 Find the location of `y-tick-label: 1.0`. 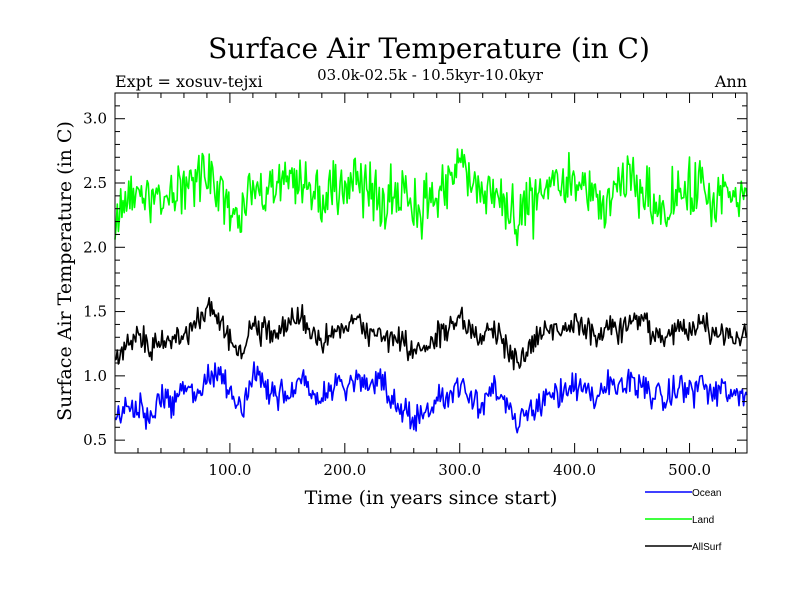

y-tick-label: 1.0 is located at coordinates (95, 376).